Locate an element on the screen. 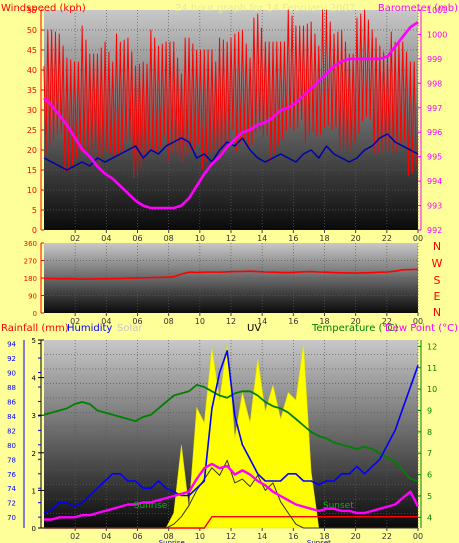 Image resolution: width=459 pixels, height=543 pixels. humidity-ytick-label: 72 is located at coordinates (11, 504).